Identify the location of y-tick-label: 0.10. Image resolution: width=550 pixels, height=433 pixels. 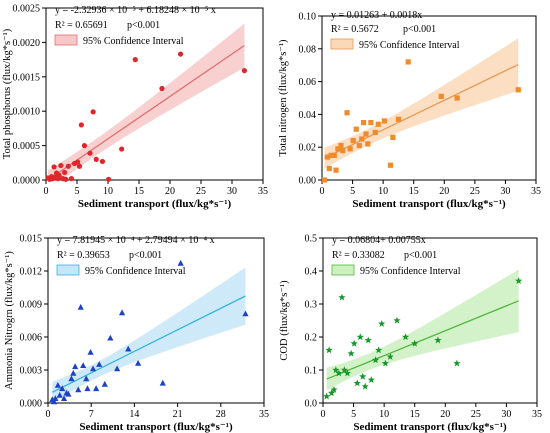
(308, 17).